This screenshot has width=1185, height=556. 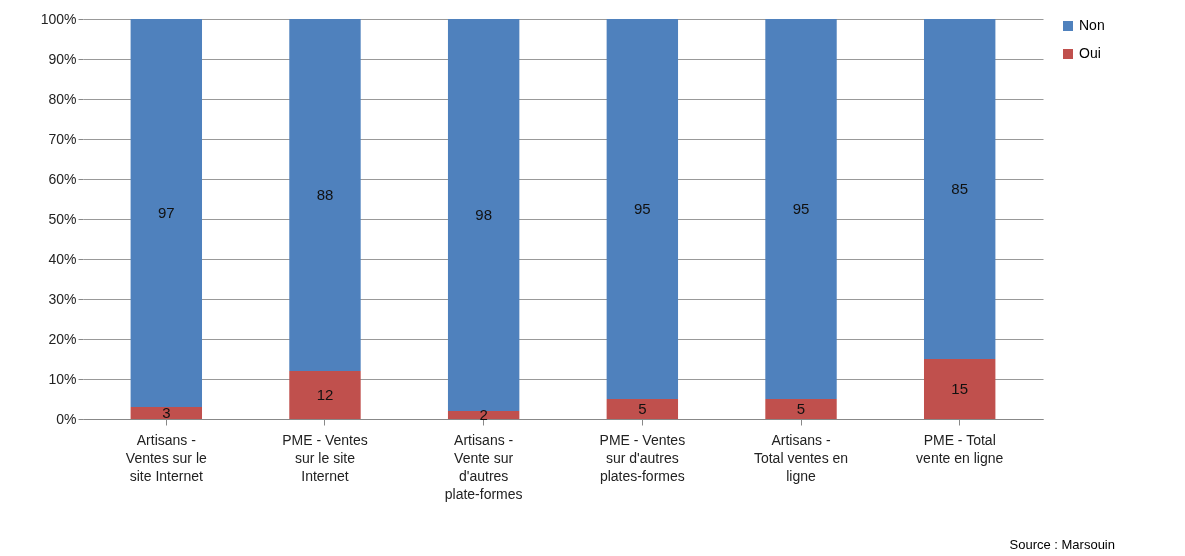 What do you see at coordinates (58, 18) in the screenshot?
I see `y-tick-label: 100%` at bounding box center [58, 18].